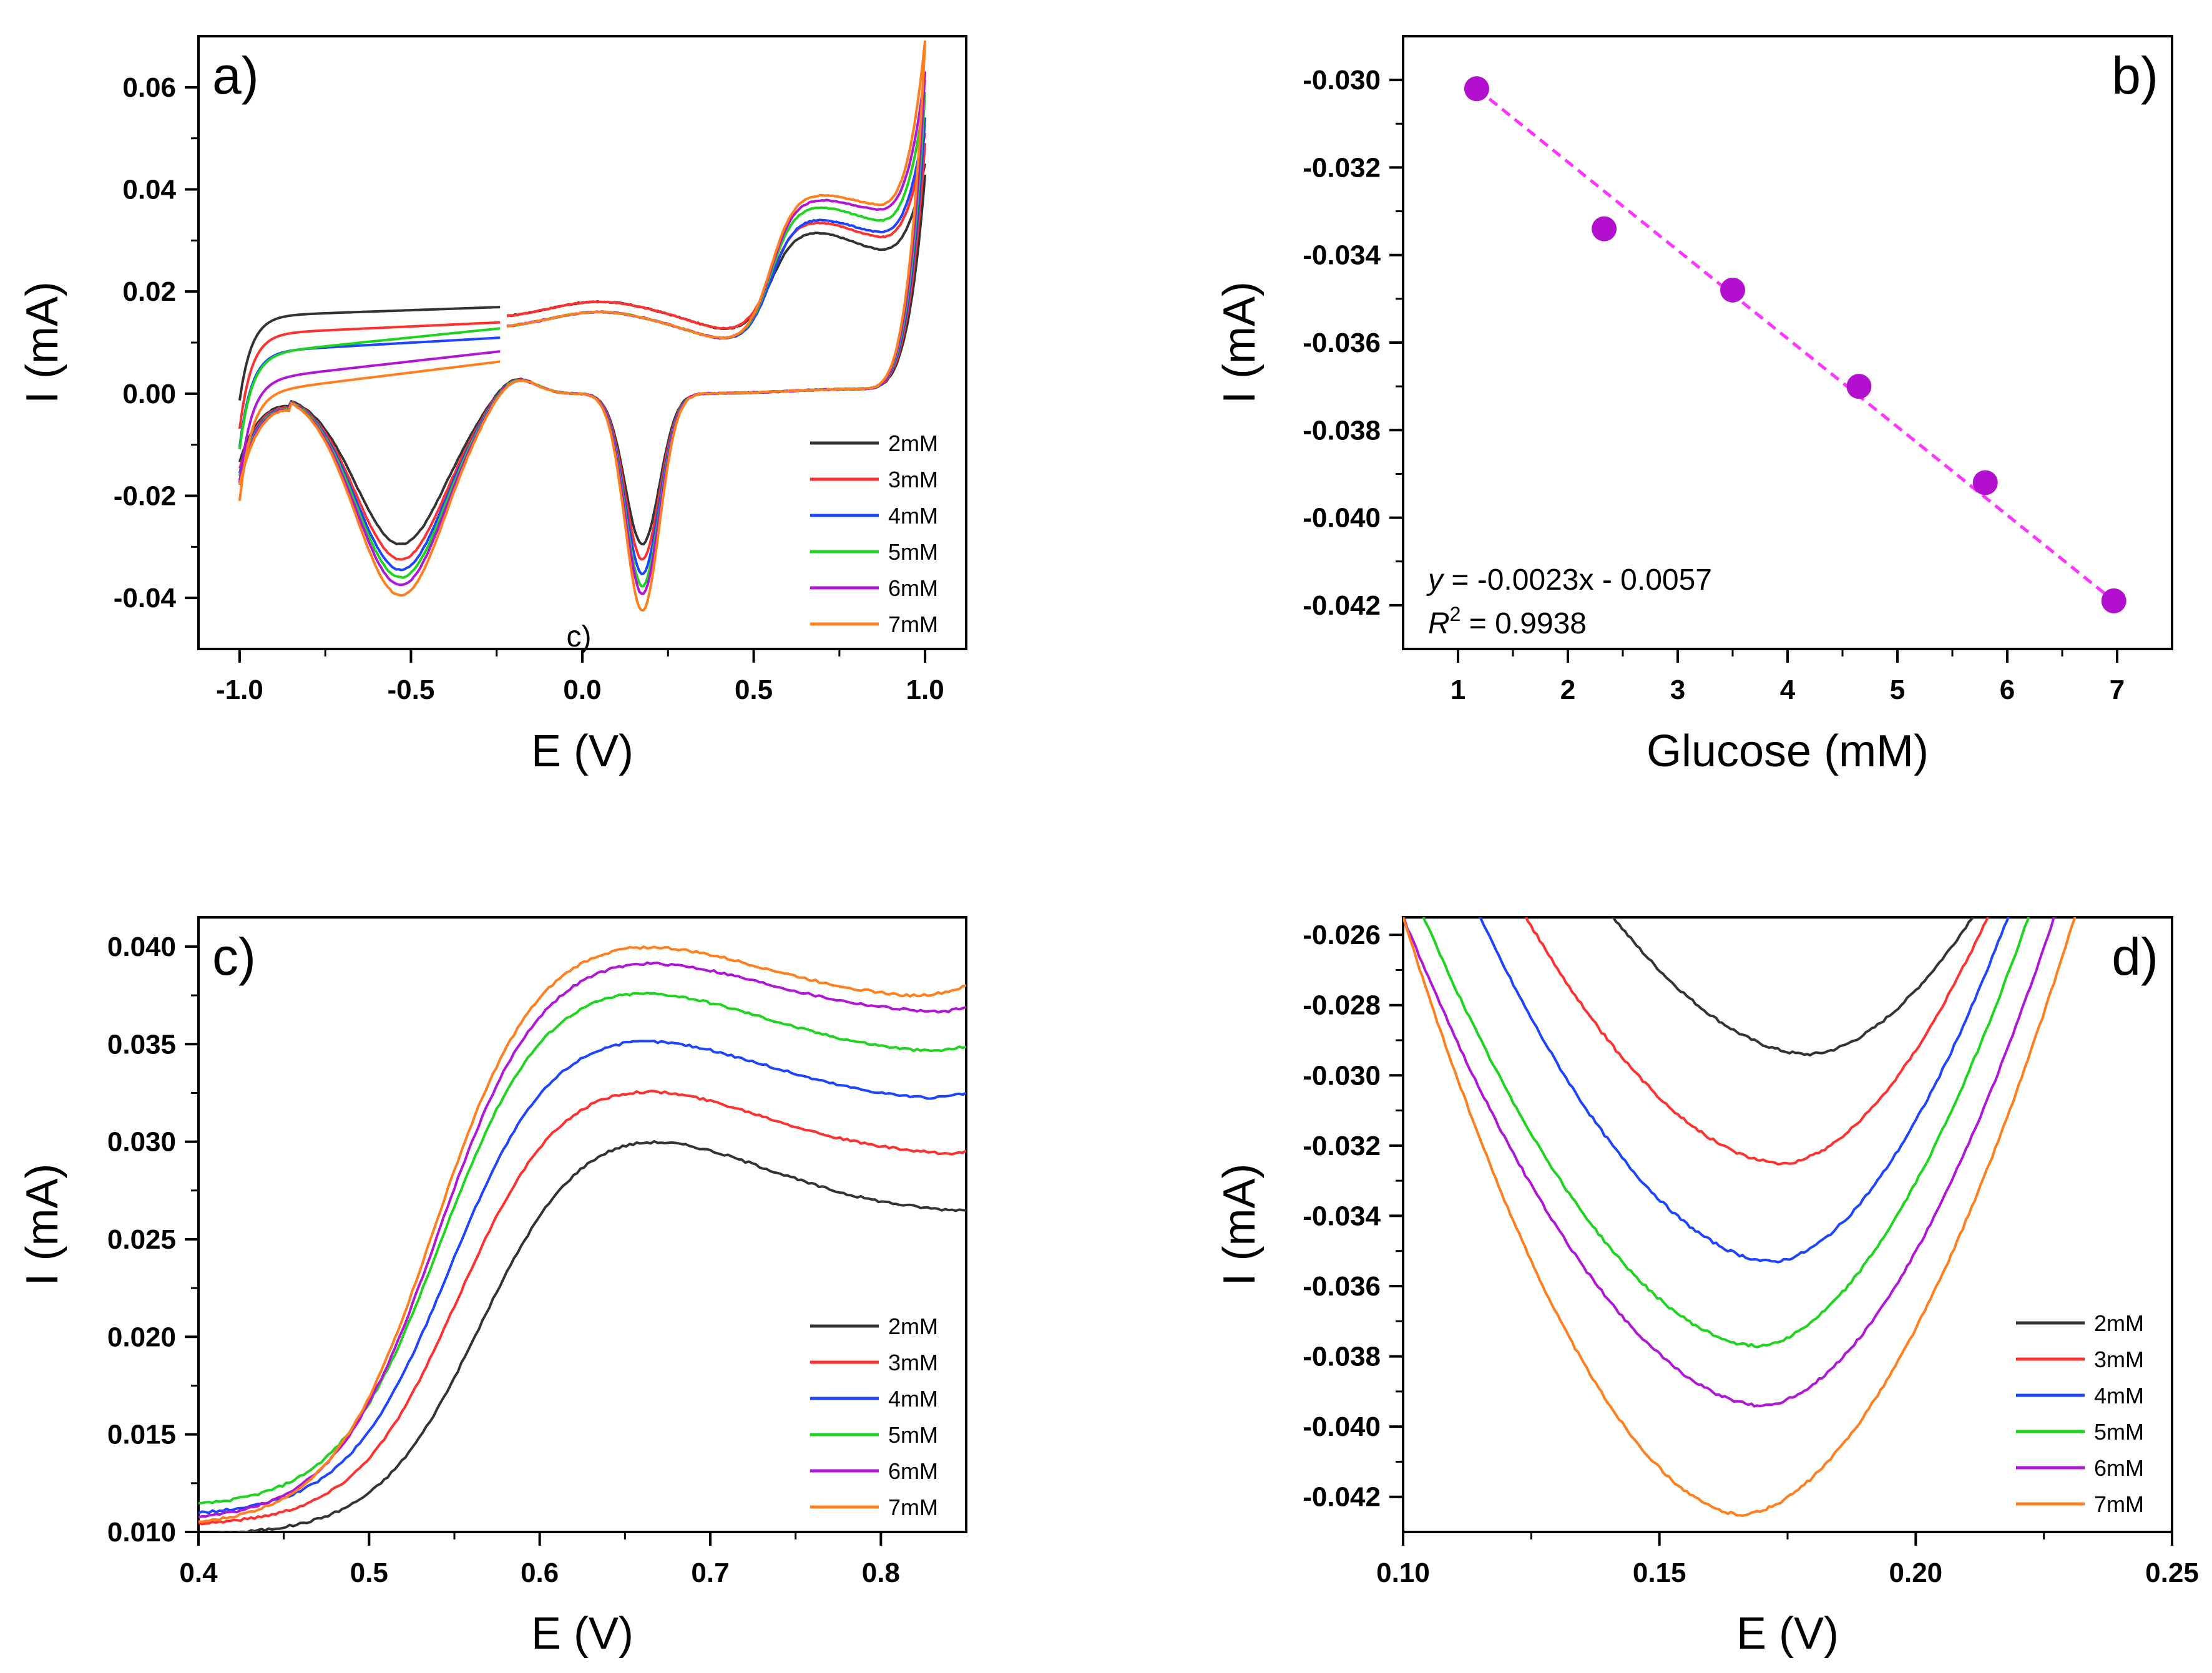  What do you see at coordinates (1897, 690) in the screenshot?
I see `x-tick-label: 5` at bounding box center [1897, 690].